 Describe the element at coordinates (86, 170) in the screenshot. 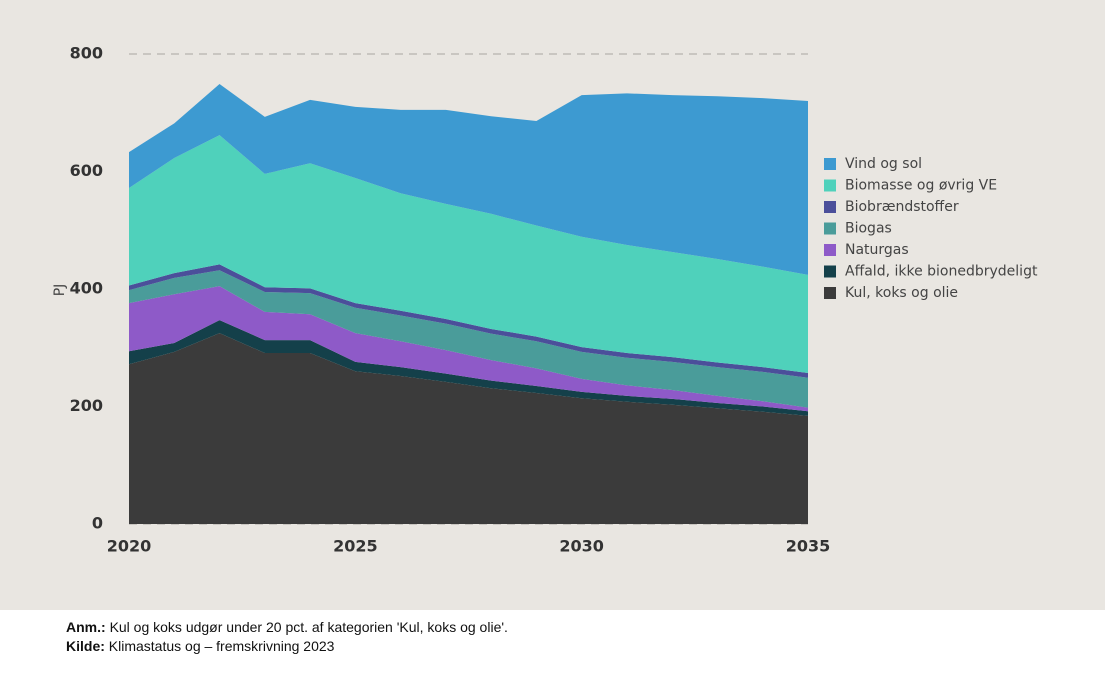

I see `y-tick-label: 600` at that location.